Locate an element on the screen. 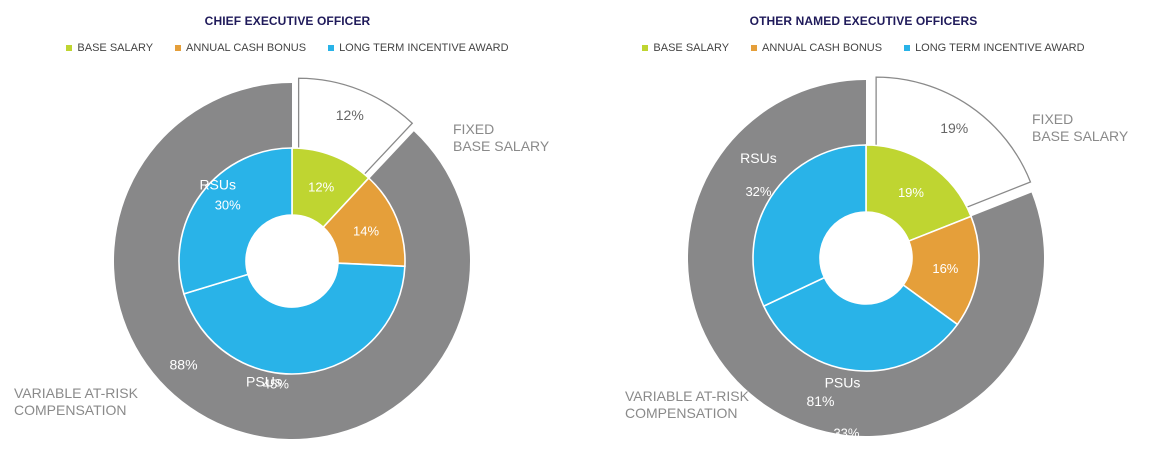  outer-slice-label: 12% is located at coordinates (350, 115).